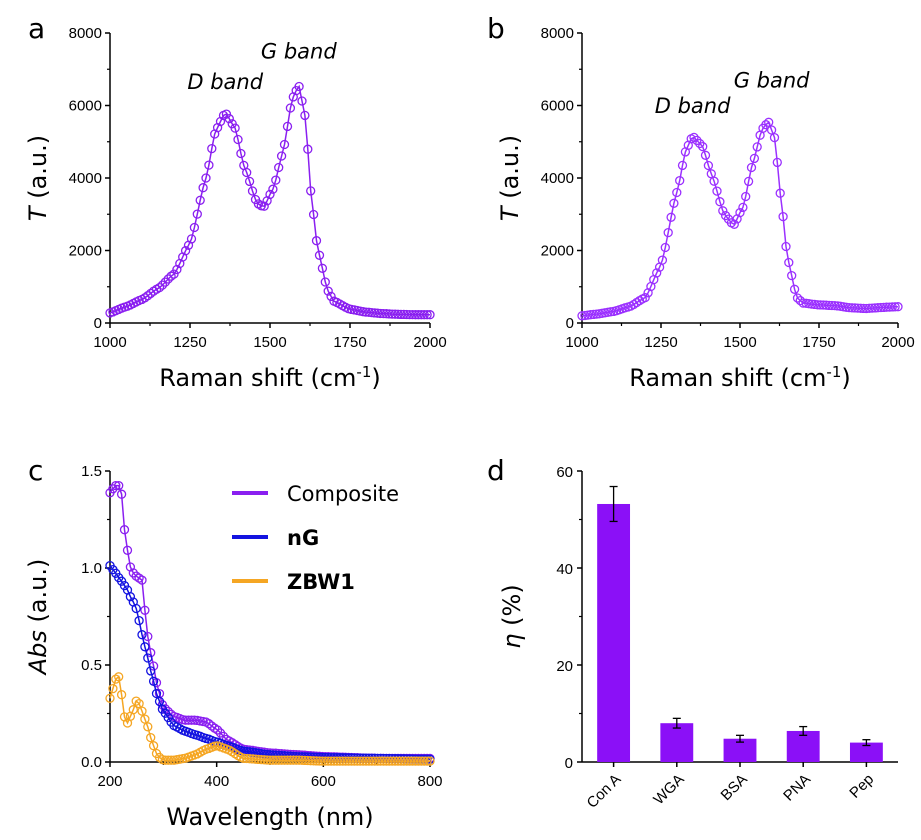  Describe the element at coordinates (98, 323) in the screenshot. I see `panel-a-ytick-label: 0` at that location.